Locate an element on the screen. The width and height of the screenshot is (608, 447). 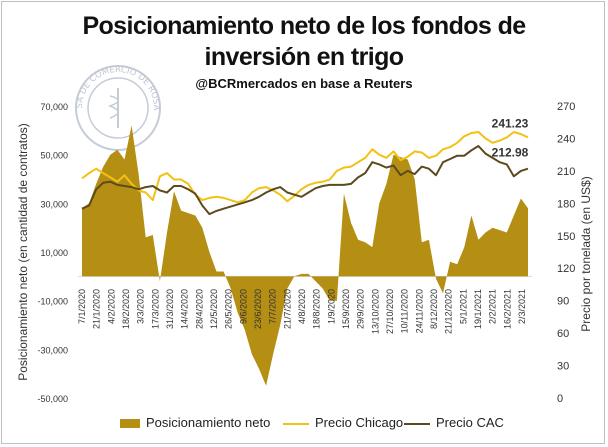
left-axis-tick-label: 10,000 is located at coordinates (54, 253).